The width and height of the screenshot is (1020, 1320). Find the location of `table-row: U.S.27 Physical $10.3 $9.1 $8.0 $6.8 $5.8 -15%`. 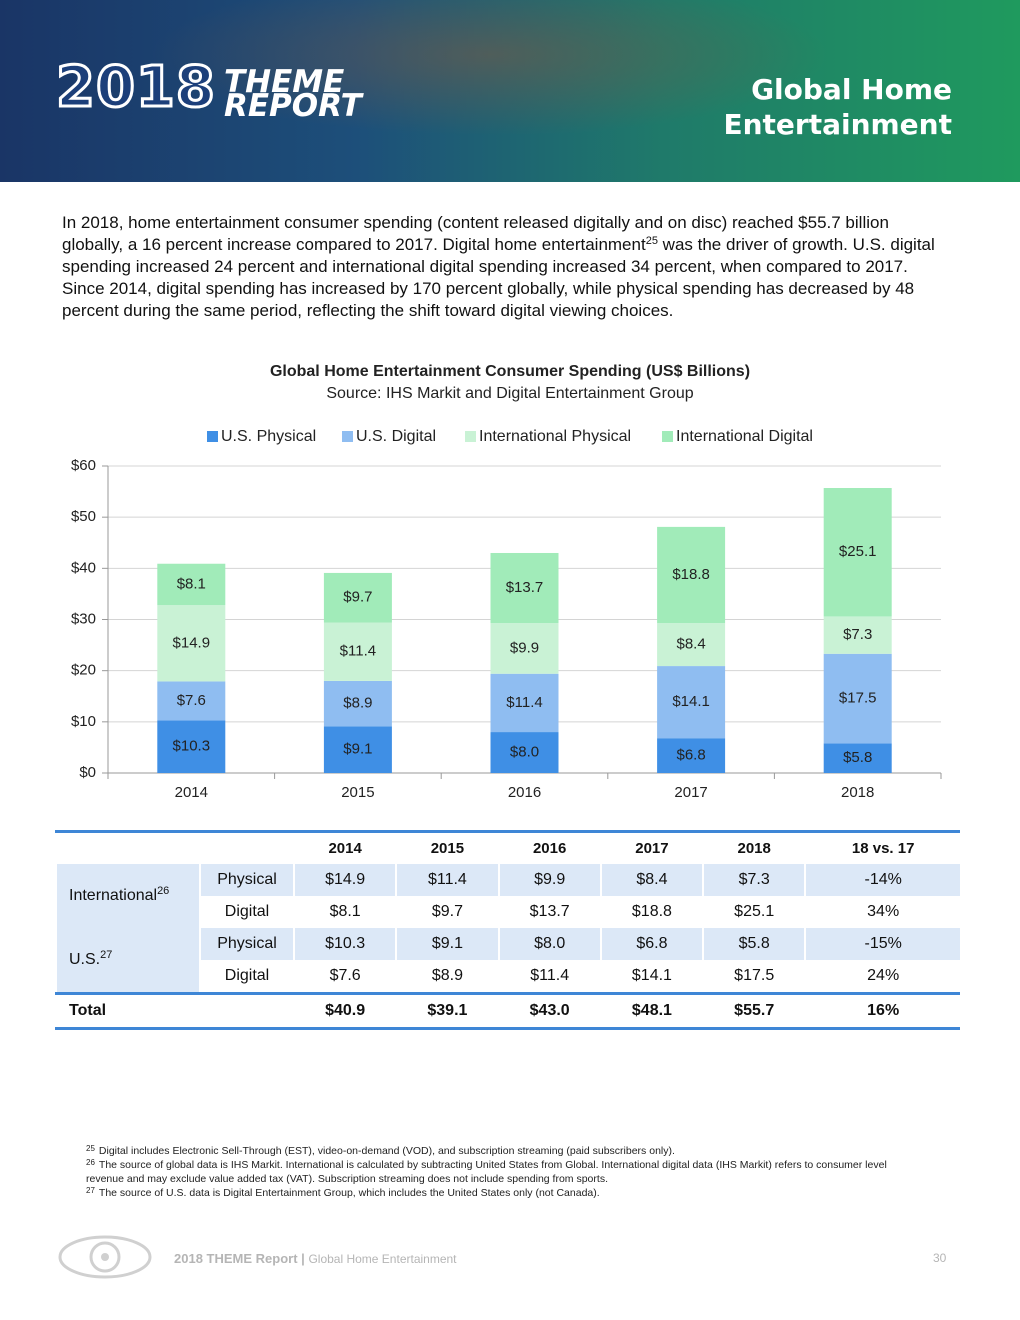

table-row: U.S.27 Physical $10.3 $9.1 $8.0 $6.8 $5.8 -15% is located at coordinates (507, 961).